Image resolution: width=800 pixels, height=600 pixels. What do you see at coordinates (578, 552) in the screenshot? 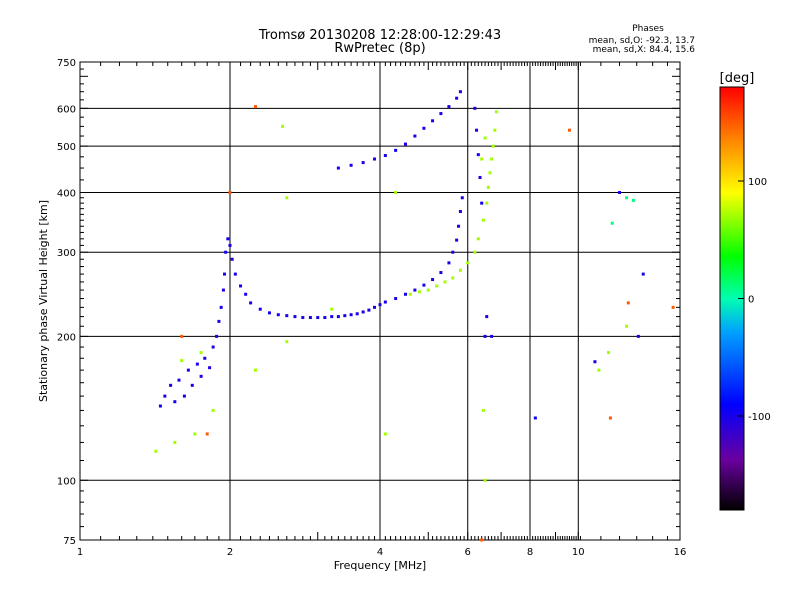
I see `x-tick-label: 10` at bounding box center [578, 552].